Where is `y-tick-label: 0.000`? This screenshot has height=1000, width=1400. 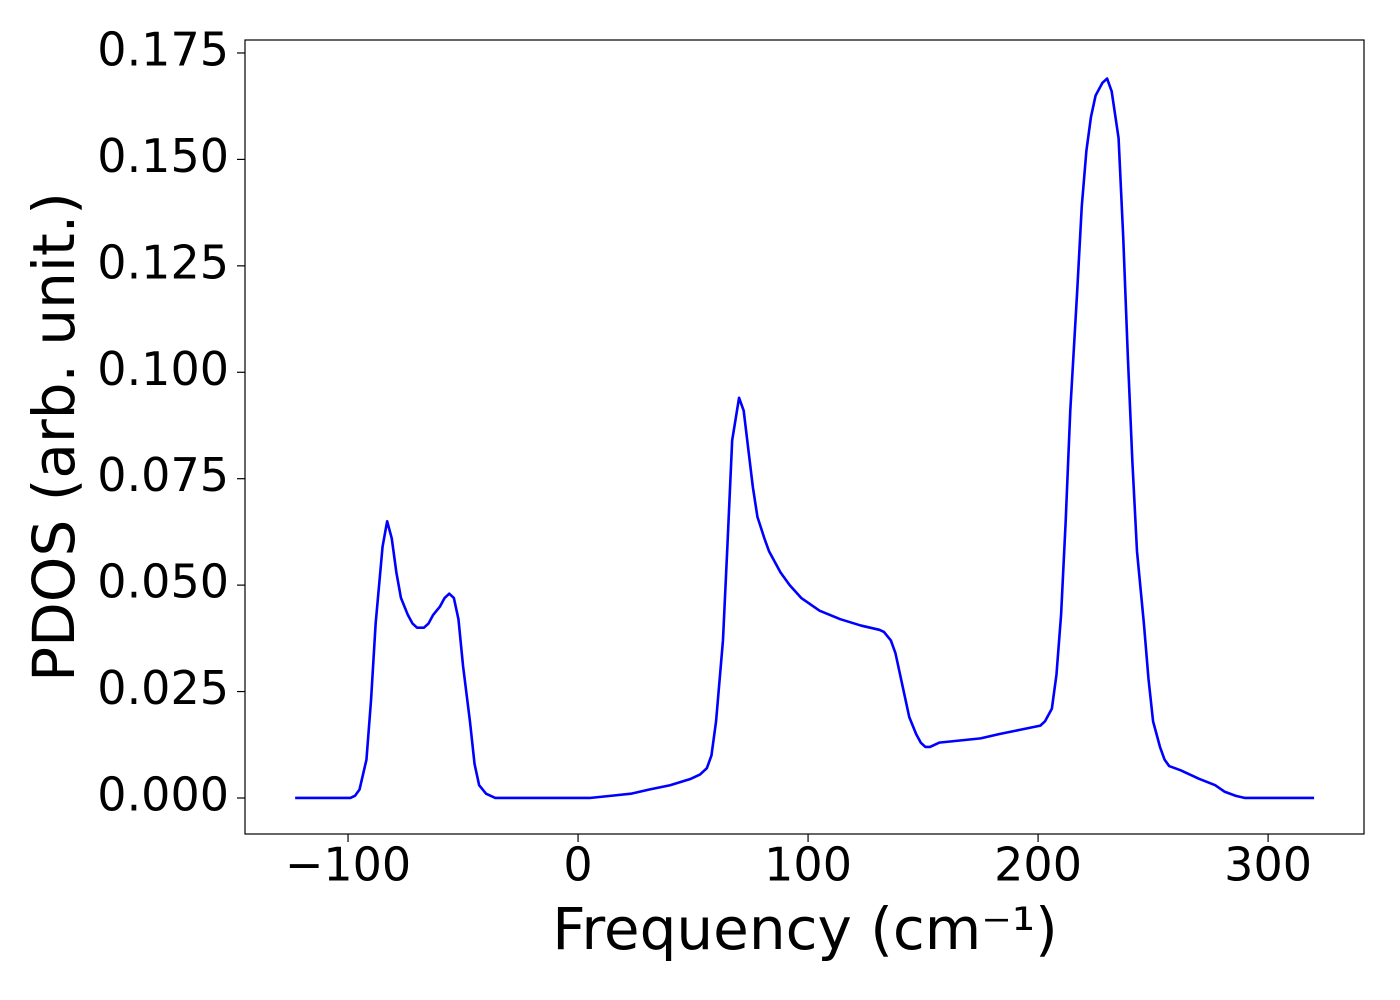 y-tick-label: 0.000 is located at coordinates (163, 794).